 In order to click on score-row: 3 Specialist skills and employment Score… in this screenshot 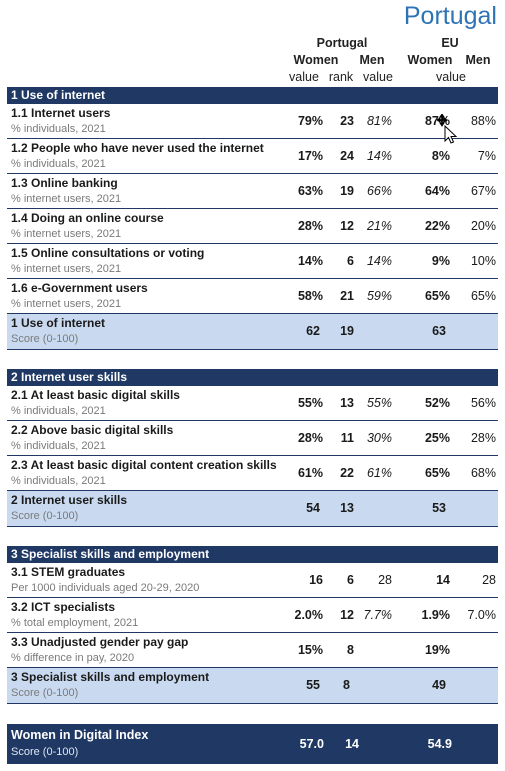, I will do `click(252, 686)`.